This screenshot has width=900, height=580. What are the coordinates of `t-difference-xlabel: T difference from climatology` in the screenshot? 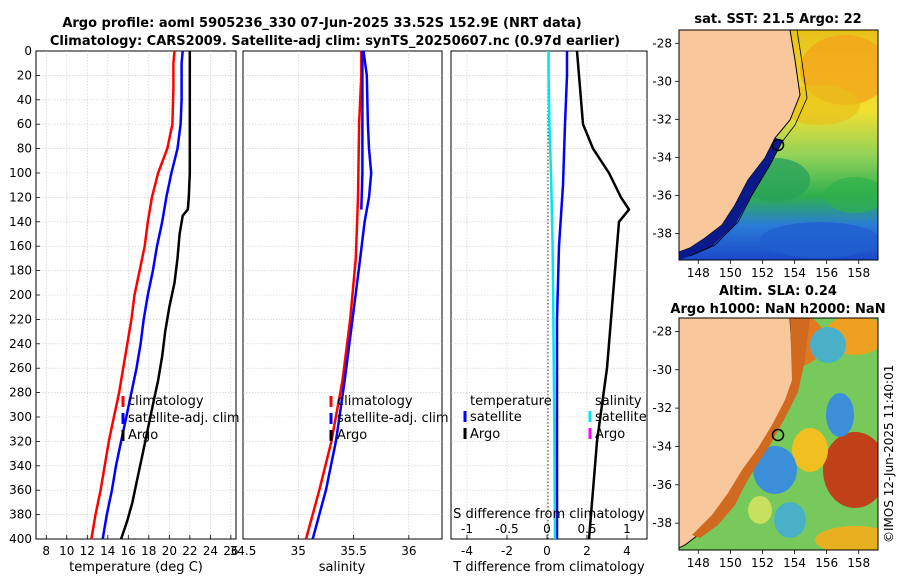 It's located at (548, 567).